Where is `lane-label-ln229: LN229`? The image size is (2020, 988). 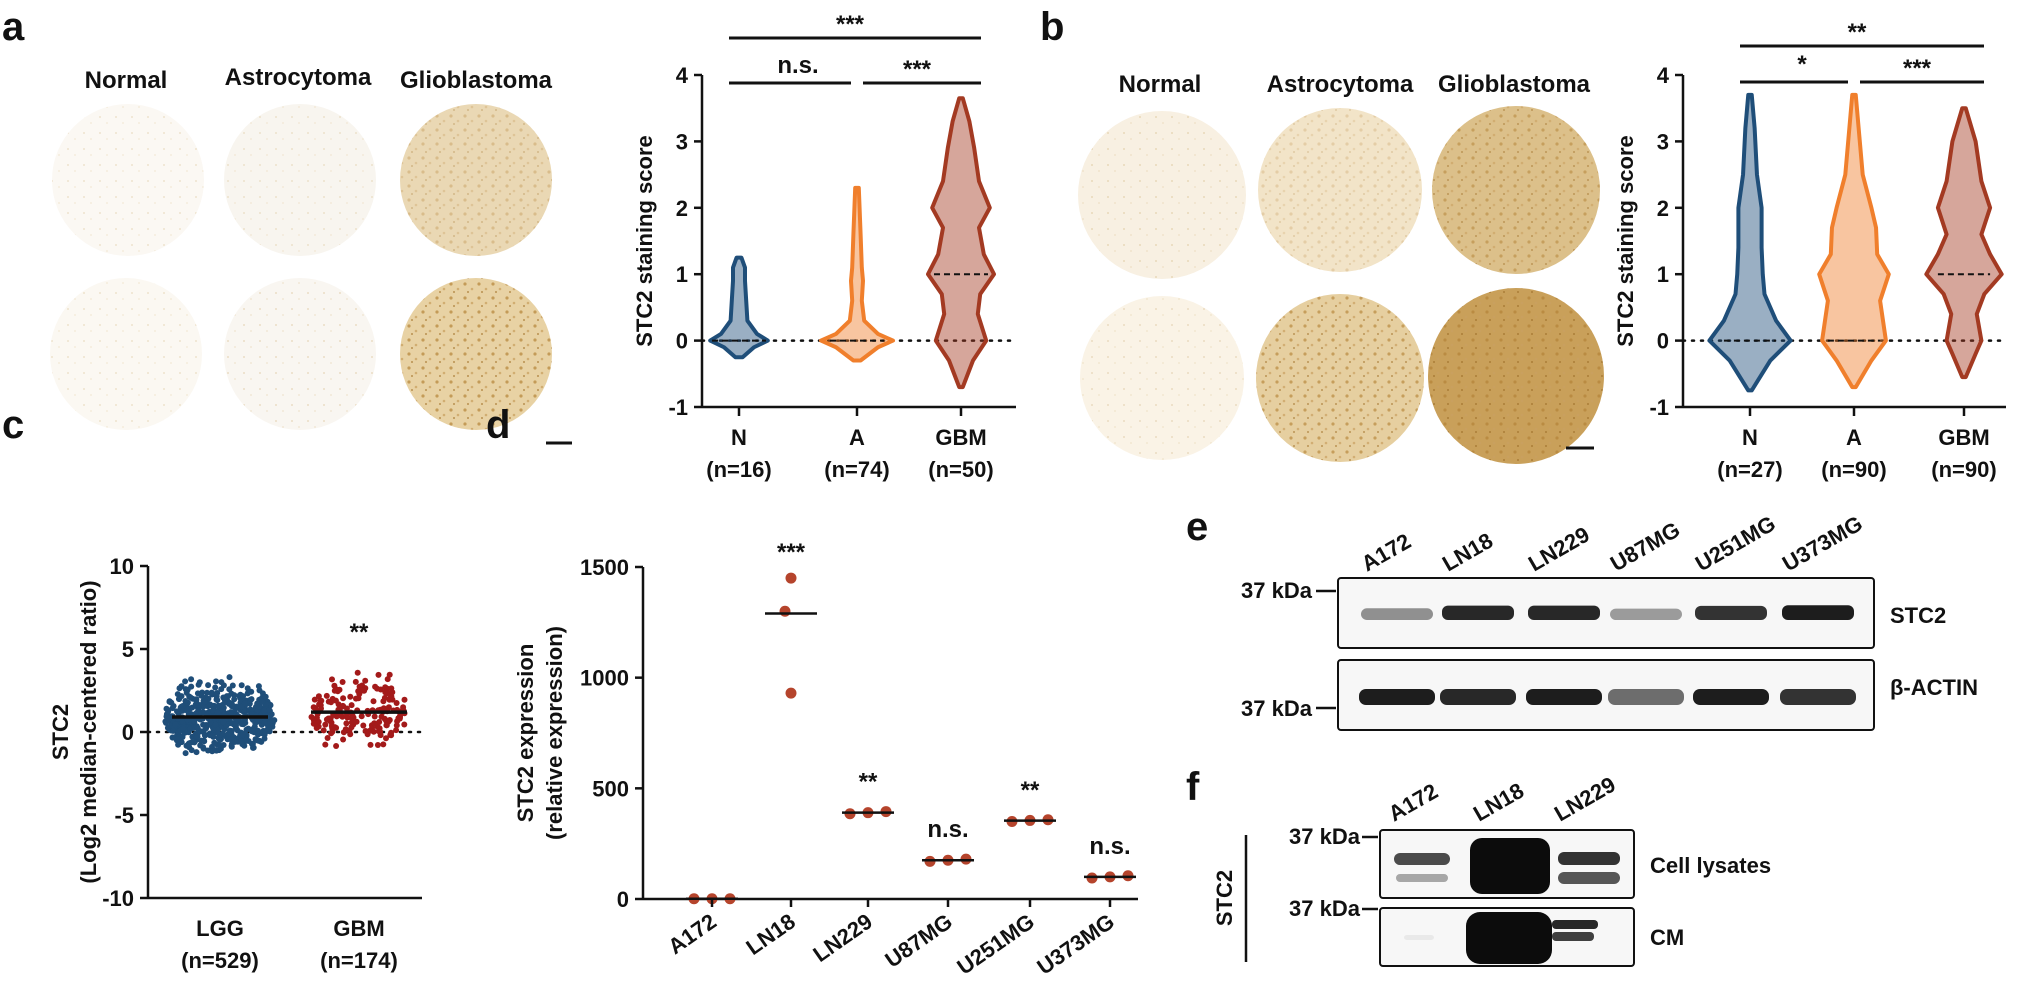 lane-label-ln229: LN229 is located at coordinates (1559, 549).